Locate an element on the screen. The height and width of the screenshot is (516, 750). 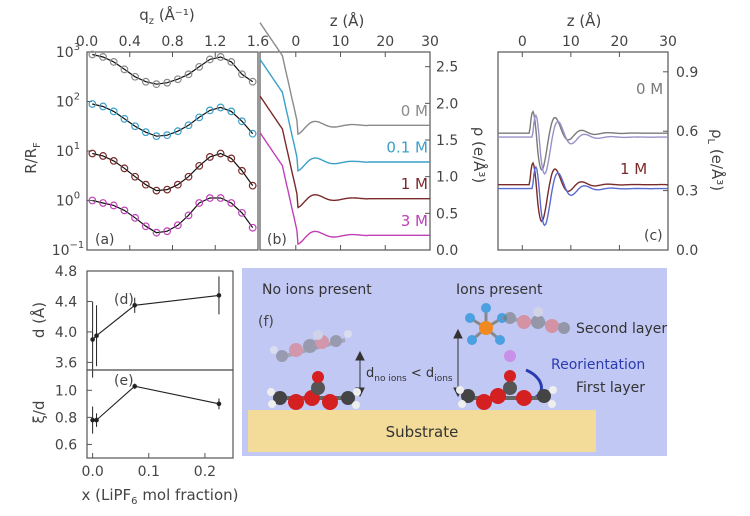
panel-c-series-label-1m: 1 M is located at coordinates (633, 169).